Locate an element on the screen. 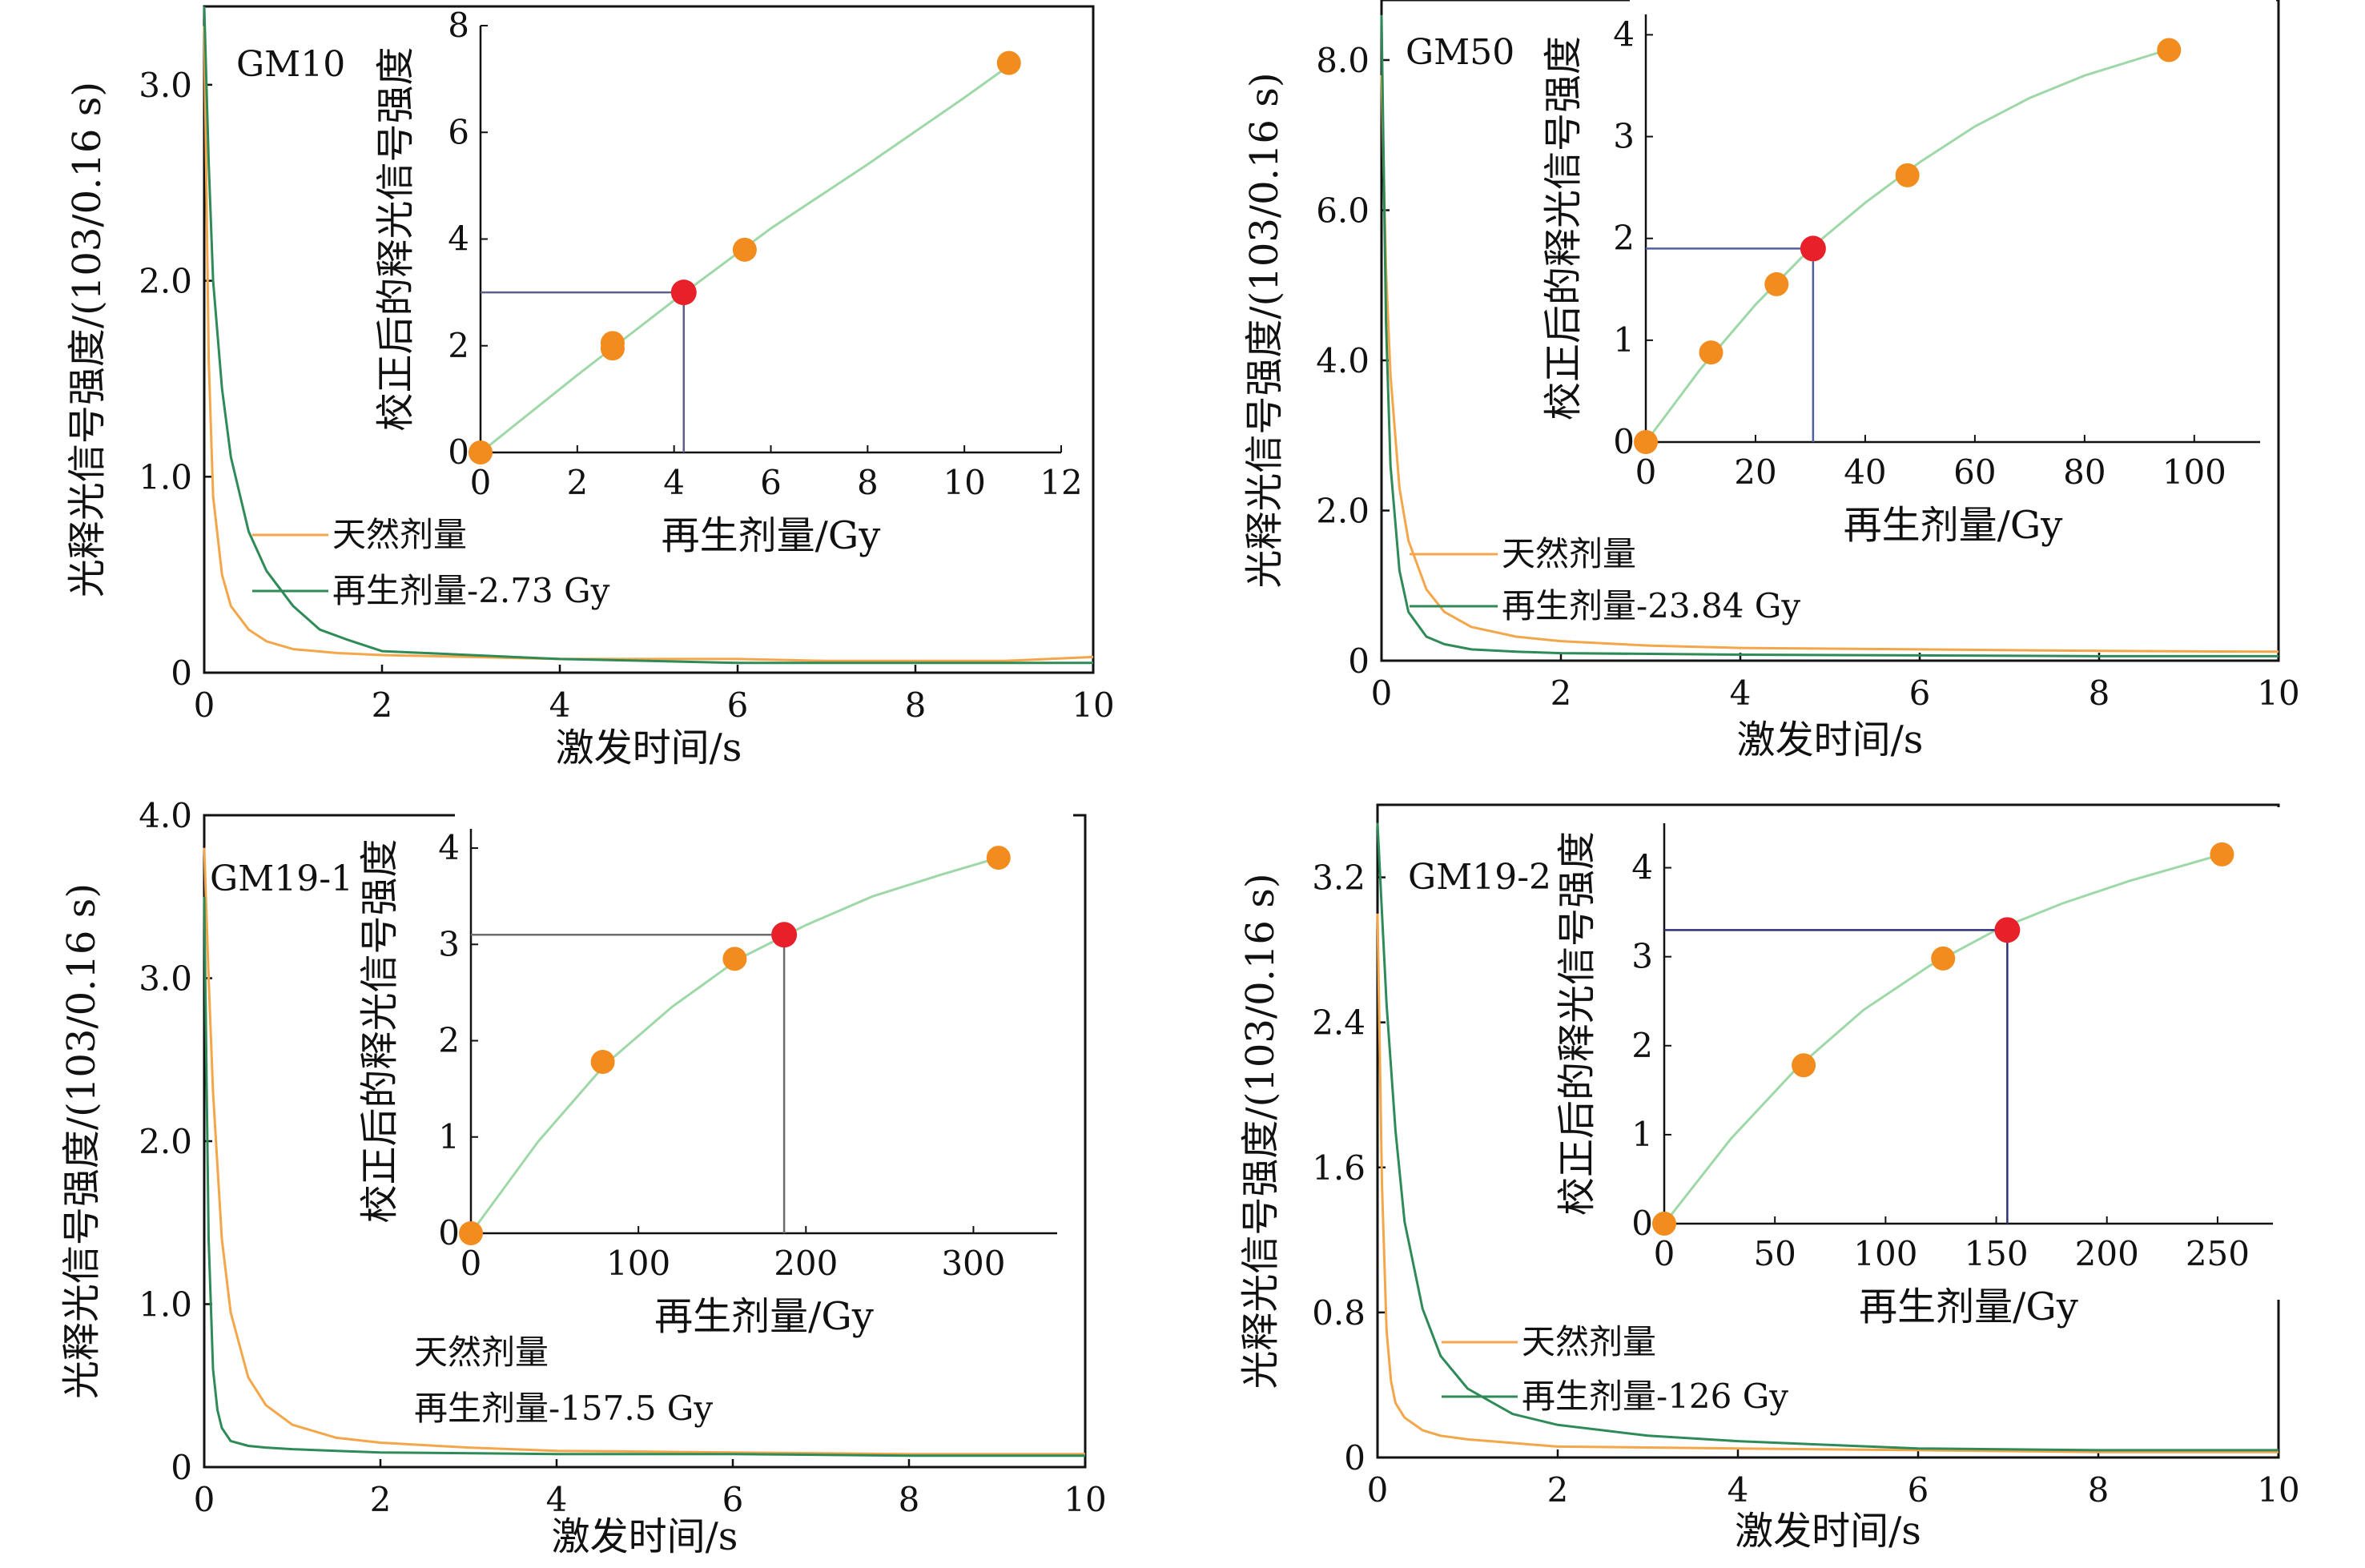  inset-x-tick-label: 2 is located at coordinates (577, 482).